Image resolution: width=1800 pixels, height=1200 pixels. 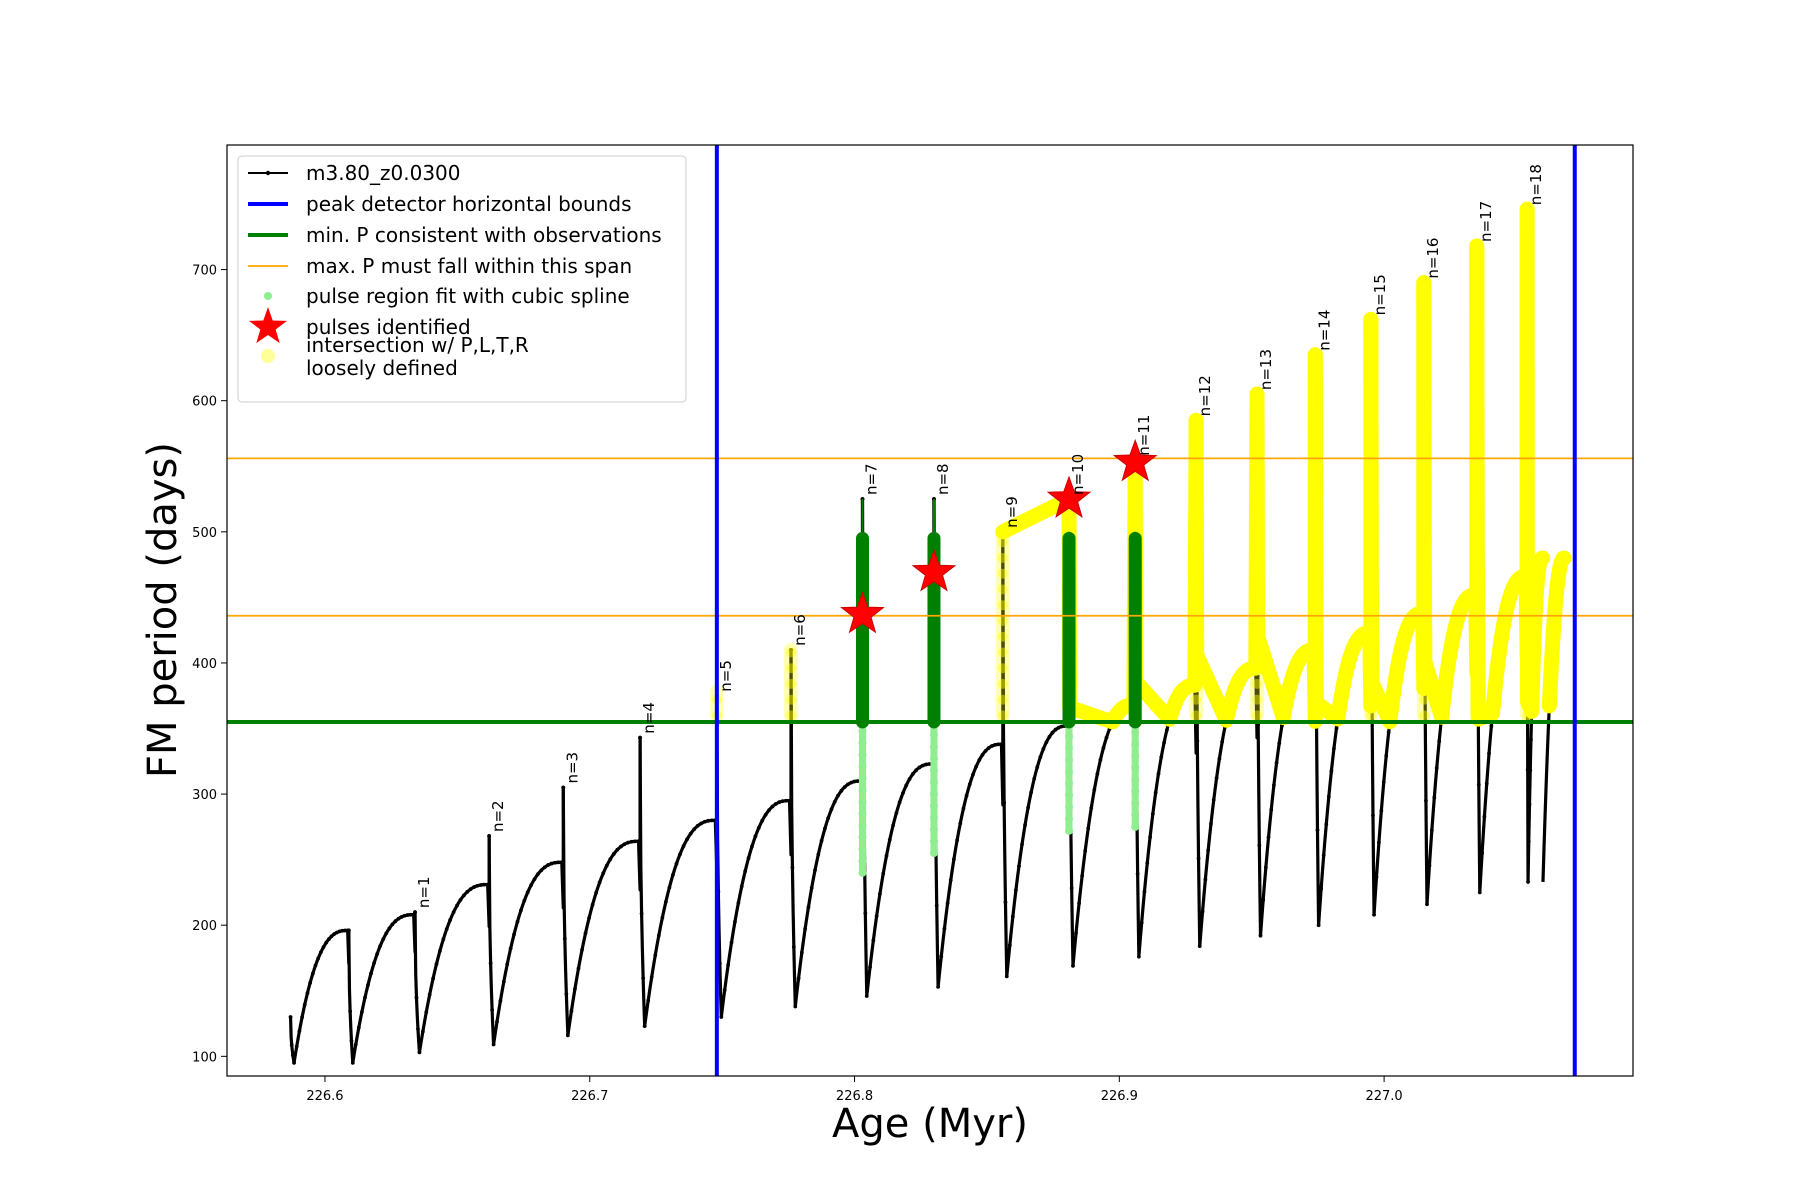 What do you see at coordinates (1383, 1096) in the screenshot?
I see `x-tick-label: 227.0` at bounding box center [1383, 1096].